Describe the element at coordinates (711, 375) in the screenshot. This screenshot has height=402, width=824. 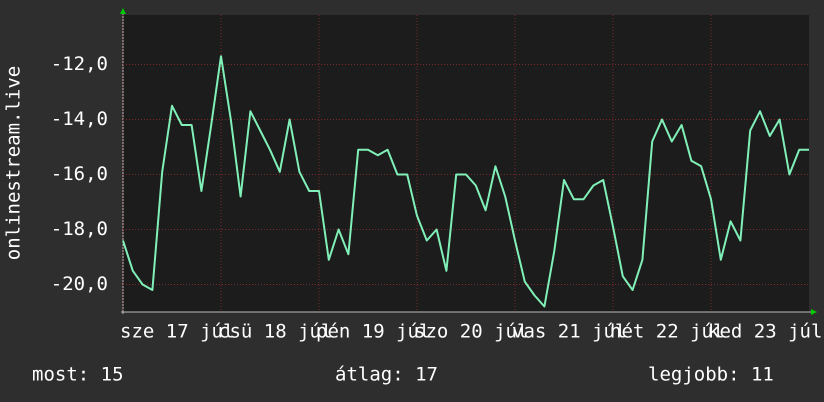
I see `stat-best: legjobb: 11` at that location.